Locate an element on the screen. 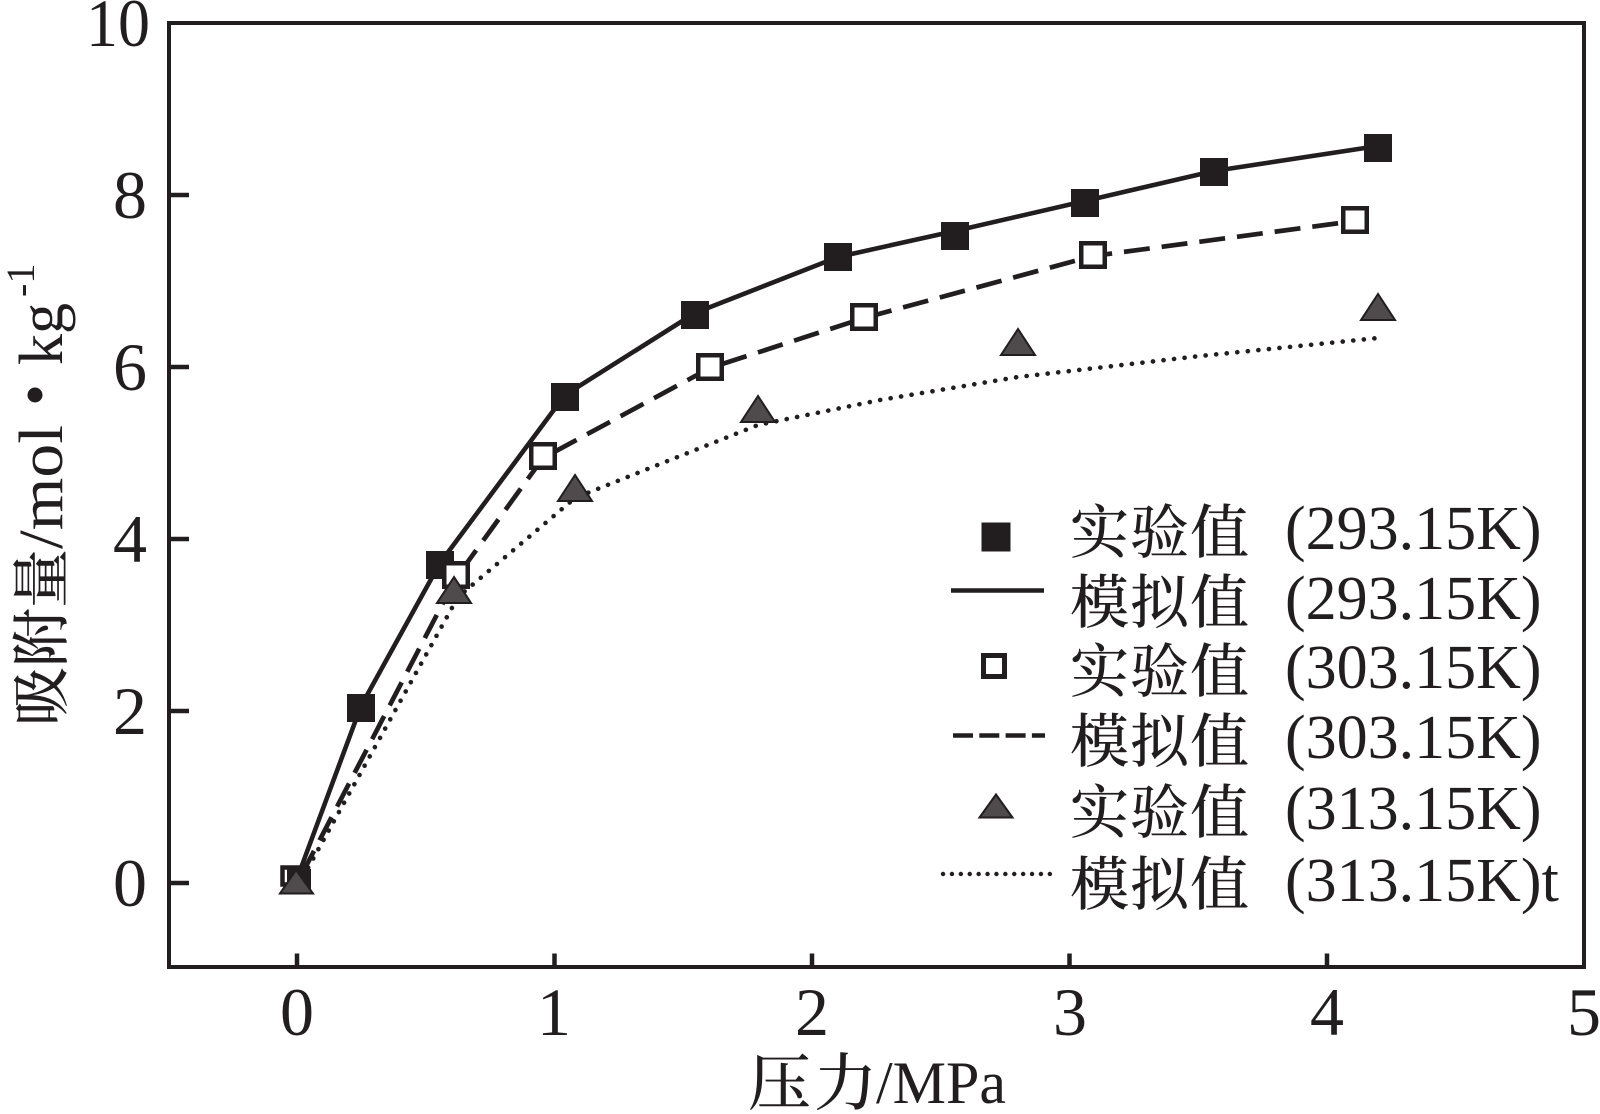 This screenshot has height=1114, width=1600. svg-text: 1 is located at coordinates (554, 1012).